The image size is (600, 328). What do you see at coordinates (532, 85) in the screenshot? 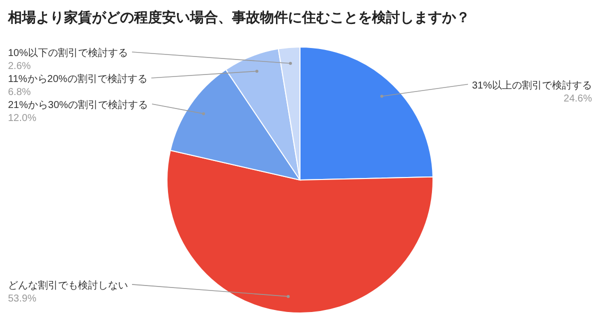
I see `slice-label: 31%以上の割引で検討する` at bounding box center [532, 85].